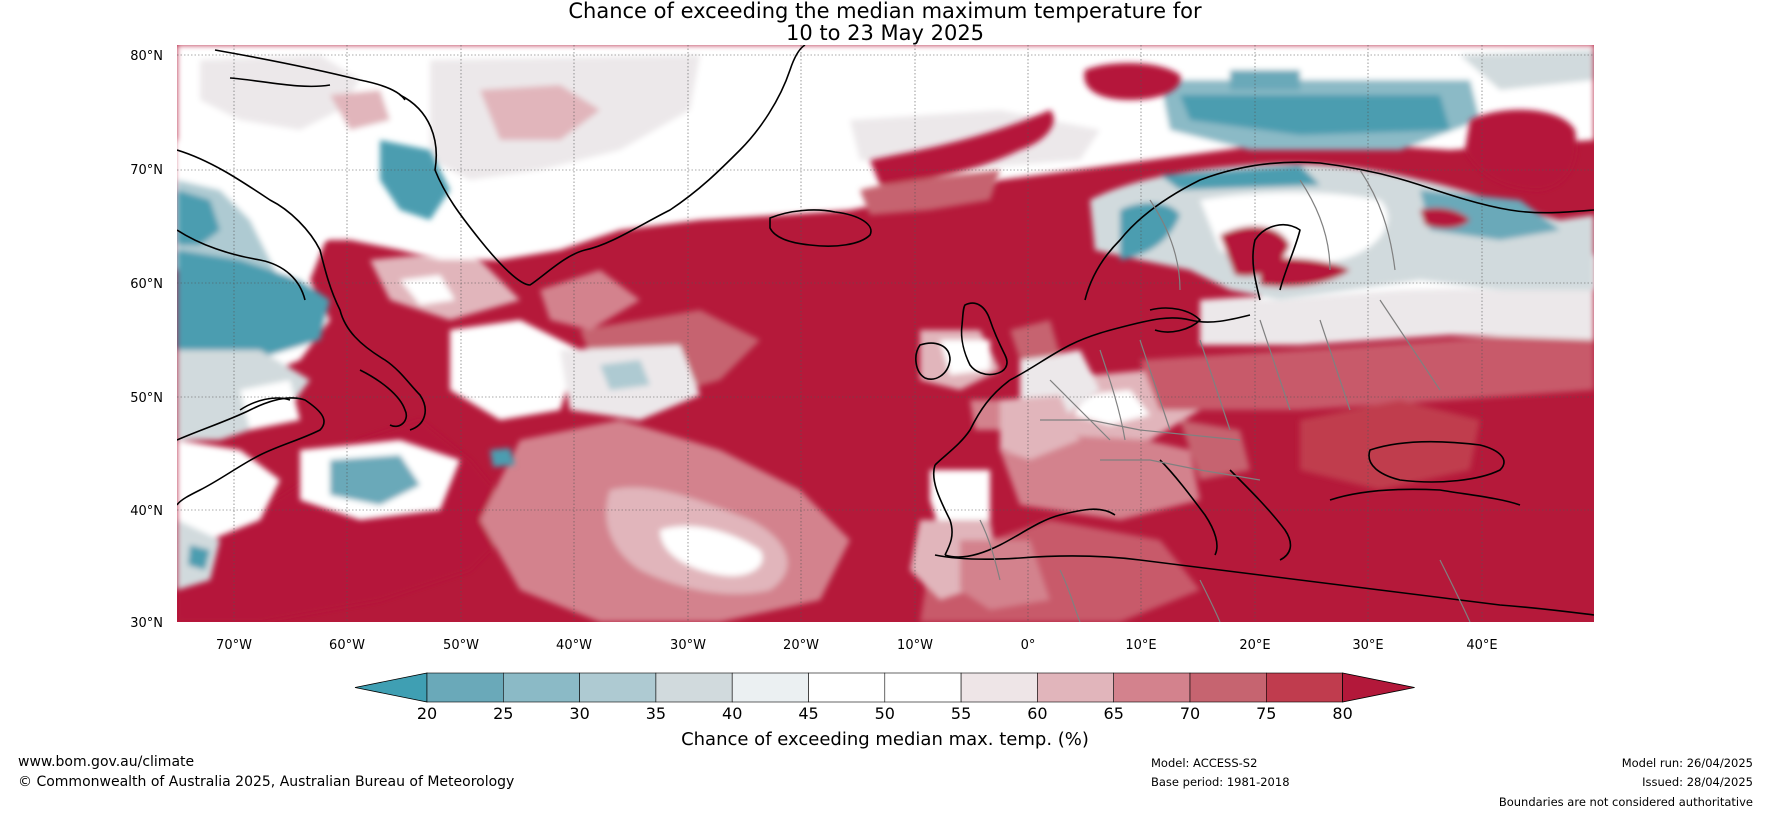 This screenshot has width=1770, height=816. Describe the element at coordinates (1687, 763) in the screenshot. I see `footer-model-run: Model run: 26/04/2025` at that location.